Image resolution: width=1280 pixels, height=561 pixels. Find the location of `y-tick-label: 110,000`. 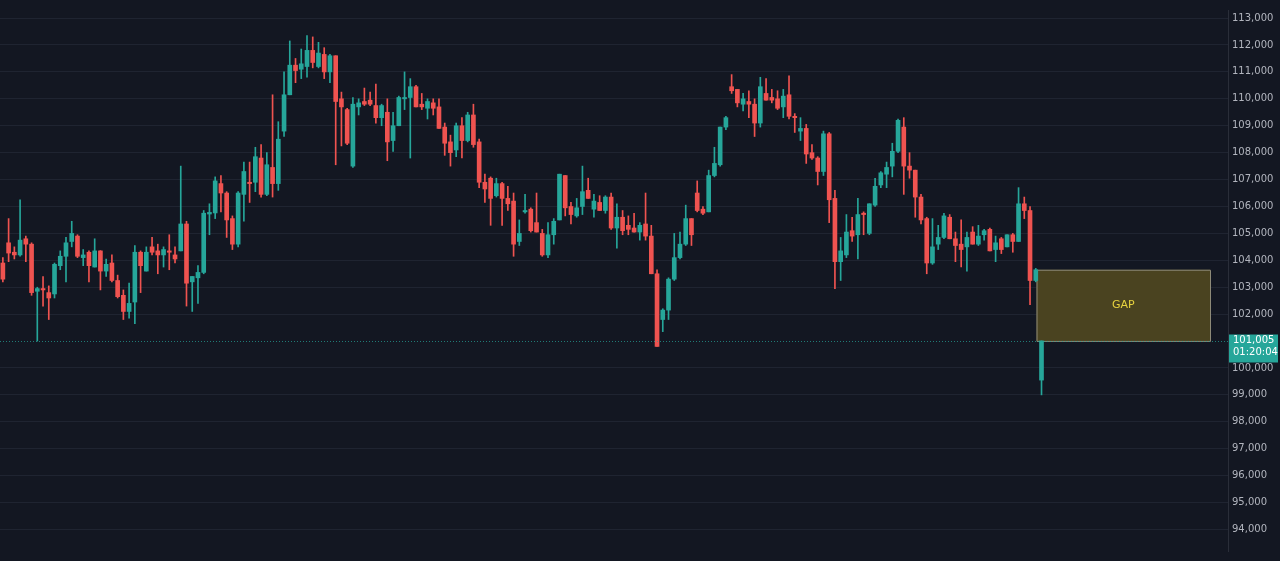

y-tick-label: 110,000 is located at coordinates (1253, 98).